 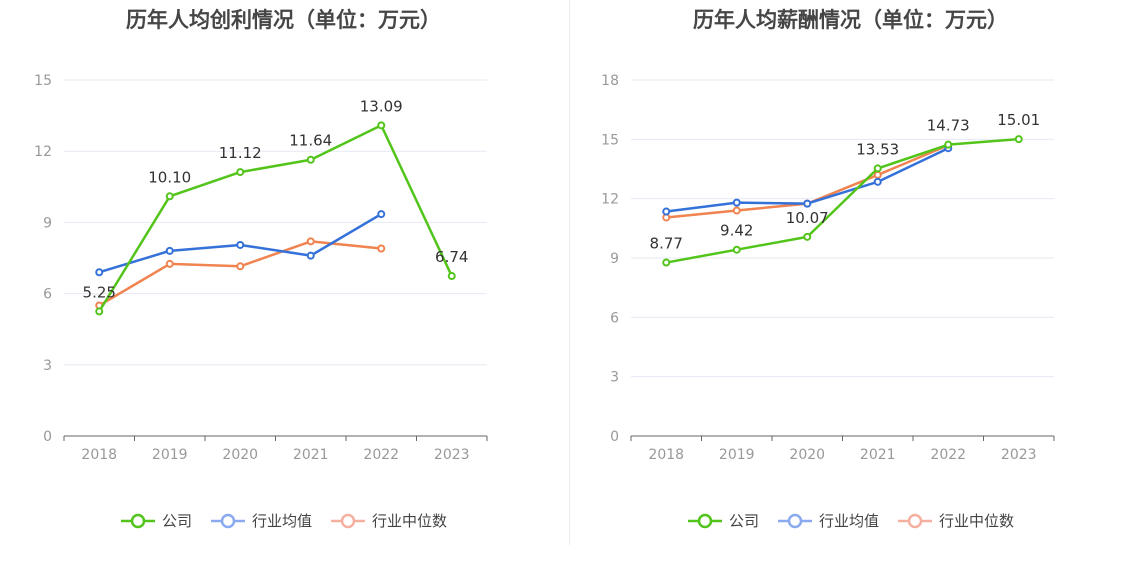 What do you see at coordinates (310, 141) in the screenshot?
I see `data-label: 11.64` at bounding box center [310, 141].